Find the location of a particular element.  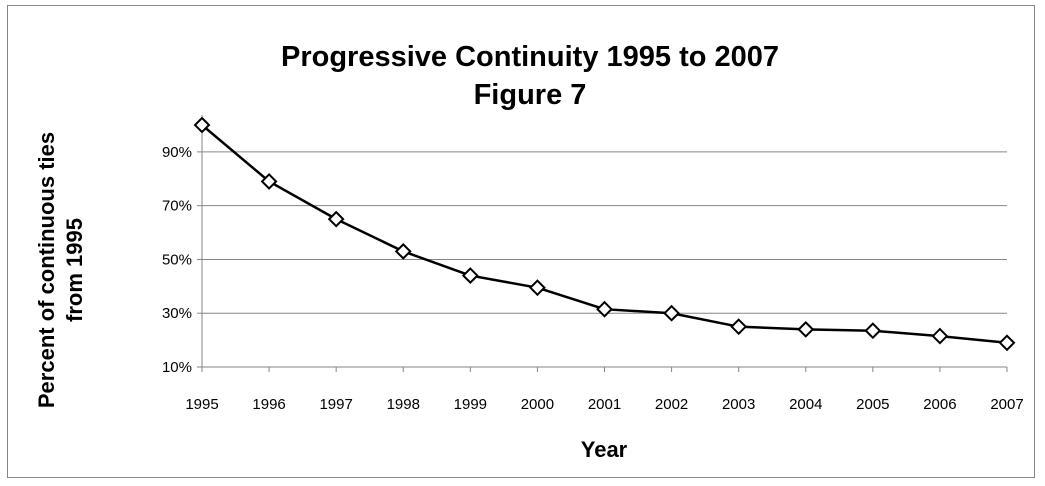

y-tick-label: 10% is located at coordinates (177, 367).